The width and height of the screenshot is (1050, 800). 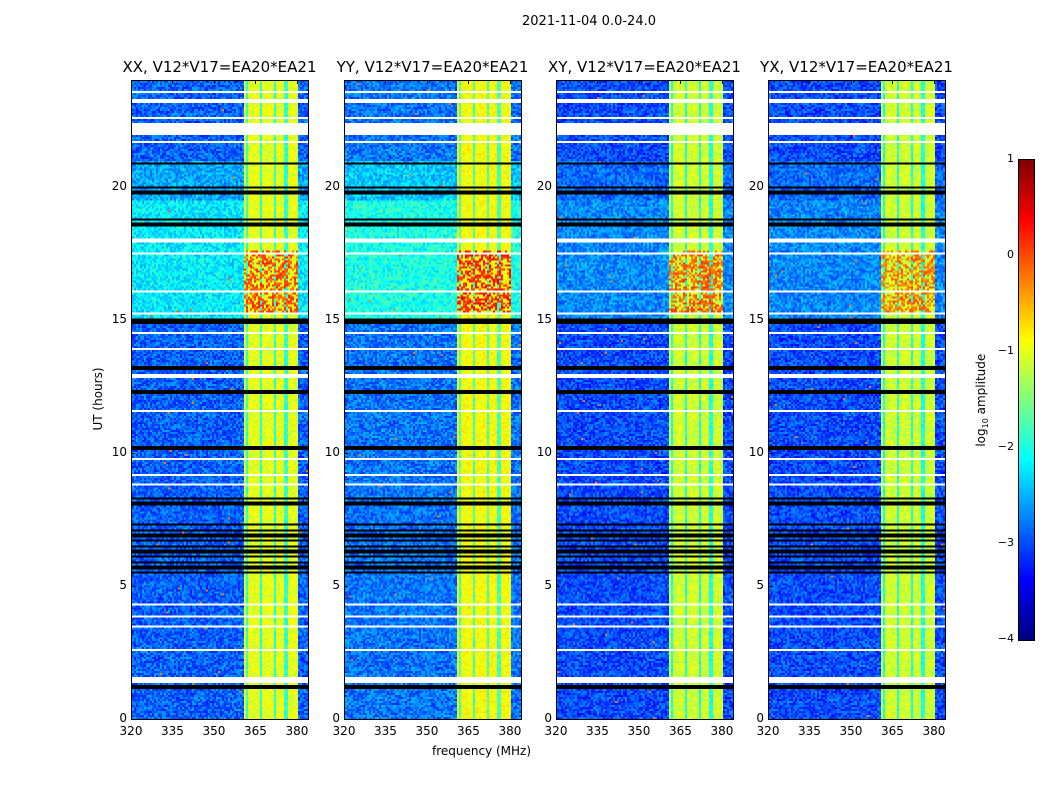 What do you see at coordinates (1010, 158) in the screenshot?
I see `colorbar-tick-label: 1` at bounding box center [1010, 158].